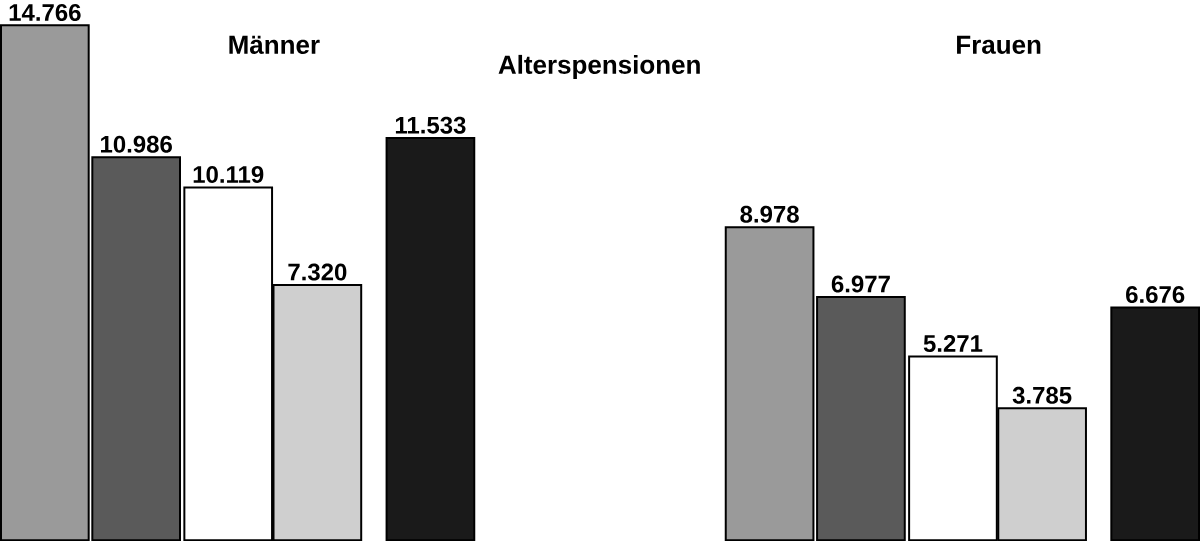 The height and width of the screenshot is (541, 1200). What do you see at coordinates (1042, 395) in the screenshot?
I see `data-label: 3.785` at bounding box center [1042, 395].